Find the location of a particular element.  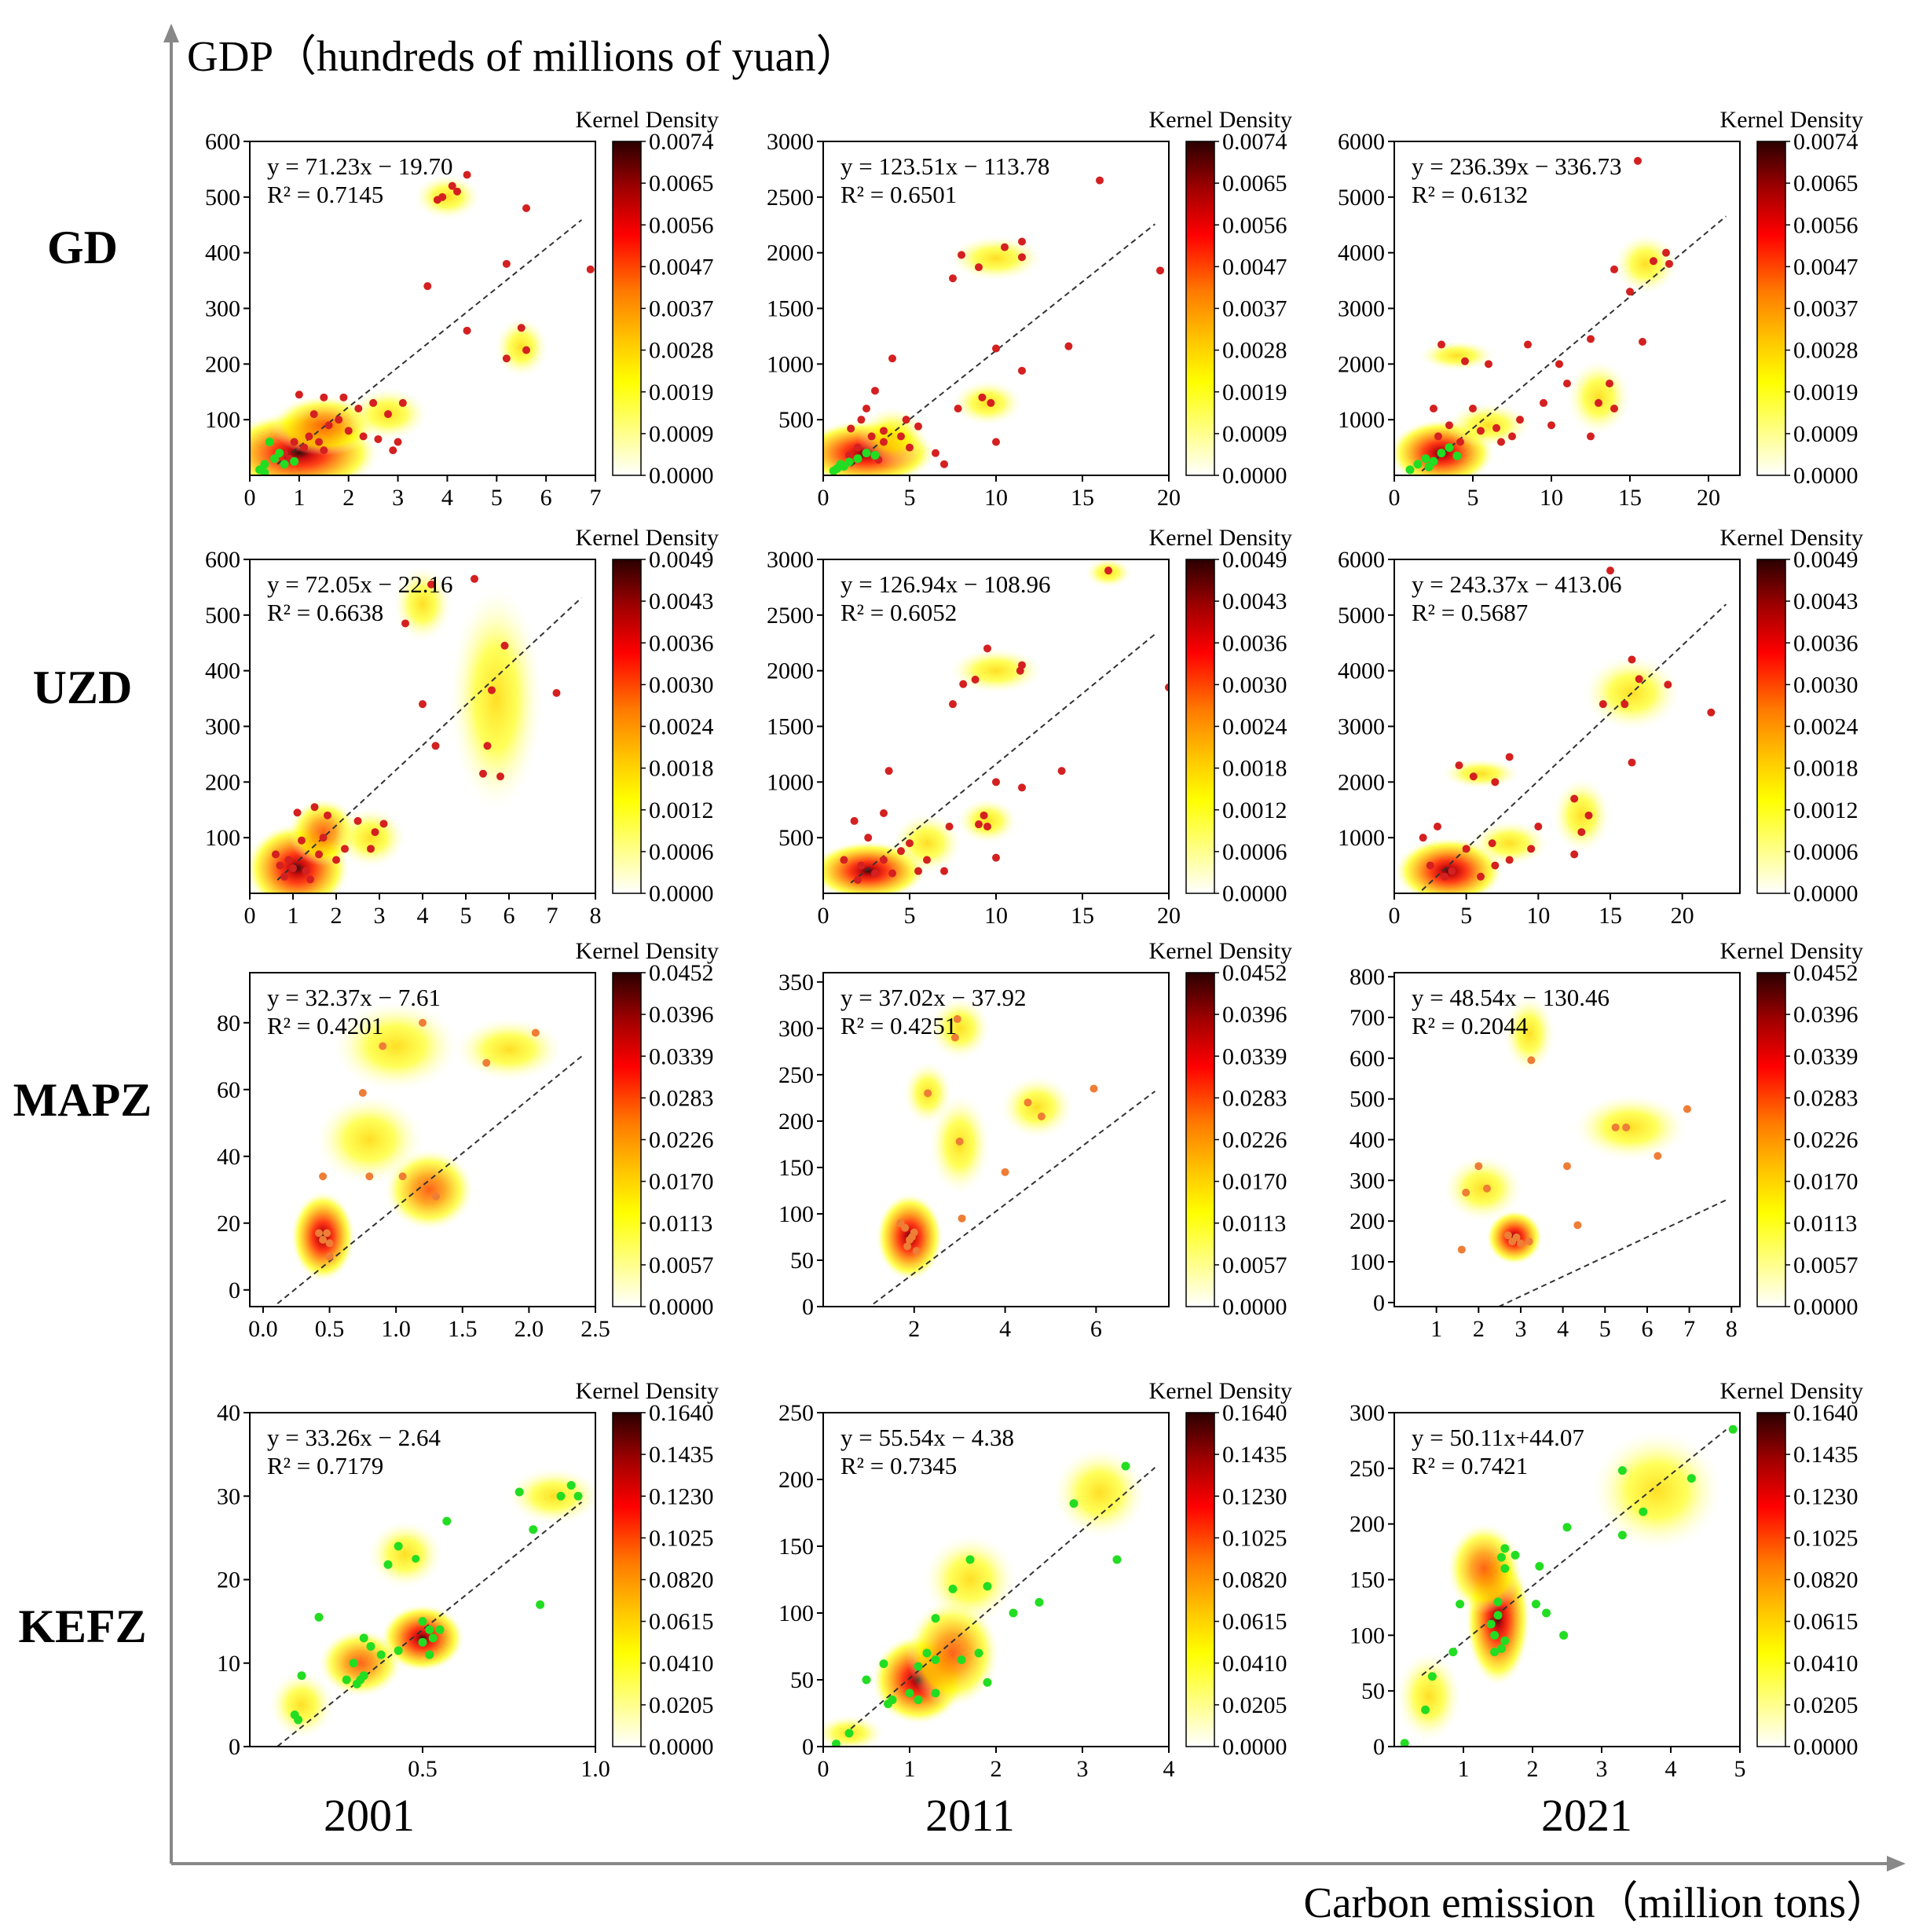

colorbar-tick-label: 0.0018 is located at coordinates (1826, 769).